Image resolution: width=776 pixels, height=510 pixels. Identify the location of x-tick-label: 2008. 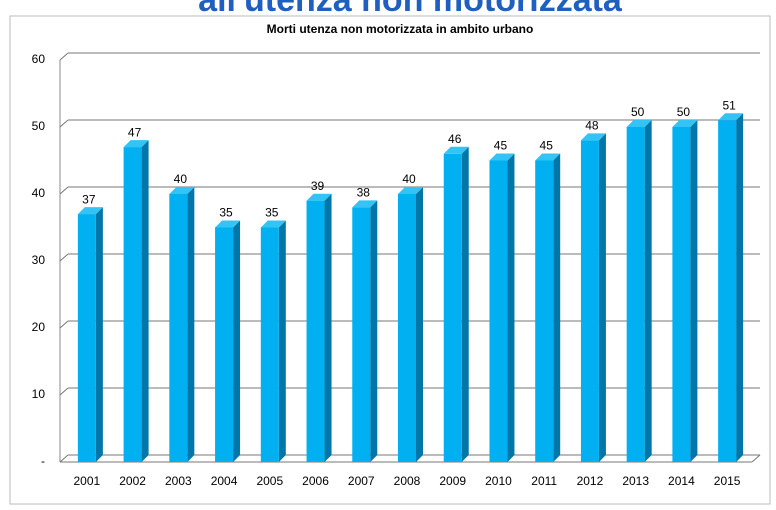
(407, 481).